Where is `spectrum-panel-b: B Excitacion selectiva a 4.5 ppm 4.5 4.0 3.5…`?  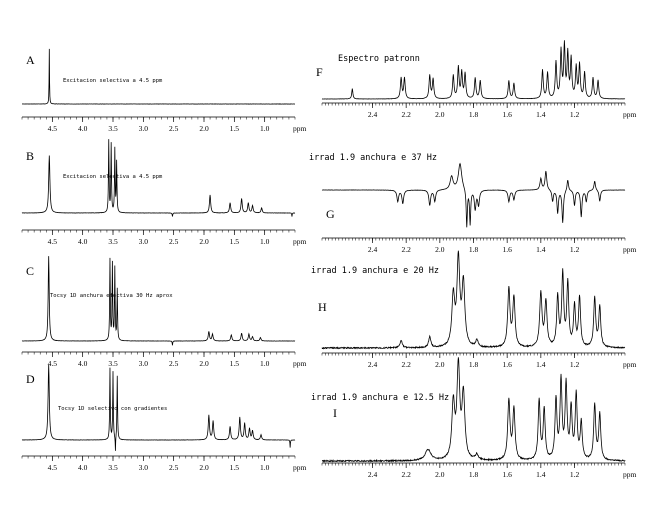 spectrum-panel-b: B Excitacion selectiva a 4.5 ppm 4.5 4.0 3.5… is located at coordinates (164, 192).